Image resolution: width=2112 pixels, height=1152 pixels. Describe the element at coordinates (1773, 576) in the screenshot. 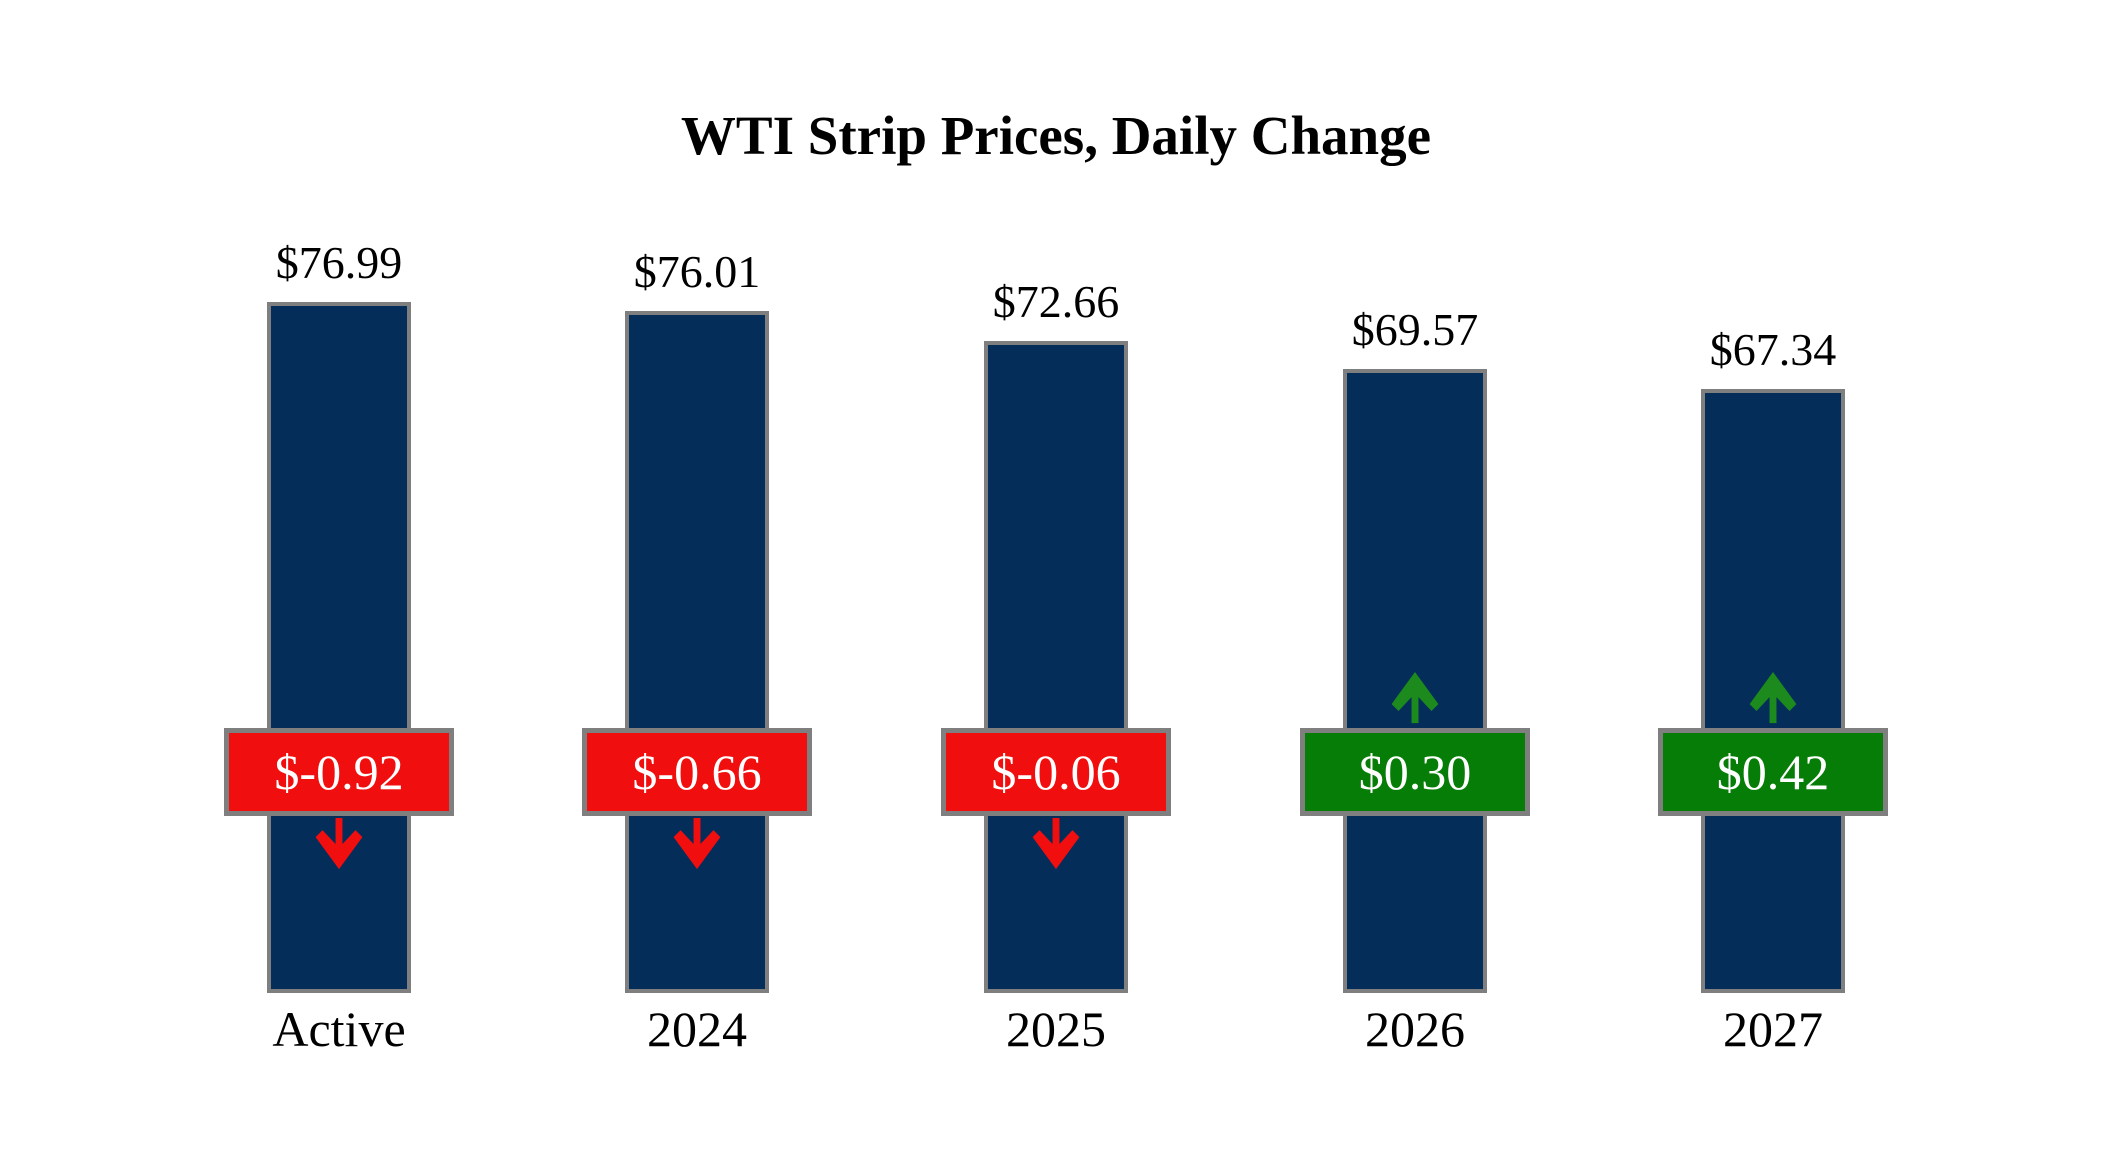

I see `bar-group: $67.34 $0.42 2027` at that location.